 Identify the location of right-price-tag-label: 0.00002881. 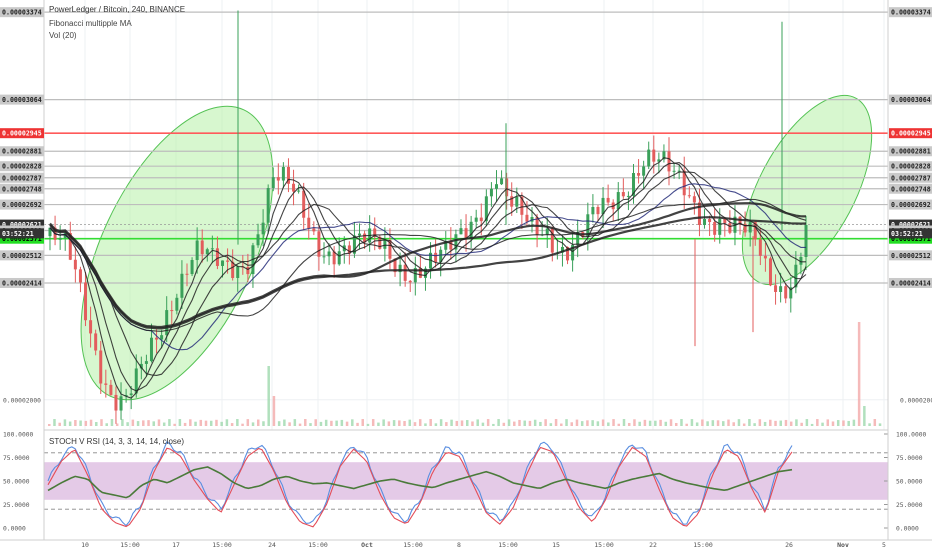
(911, 152).